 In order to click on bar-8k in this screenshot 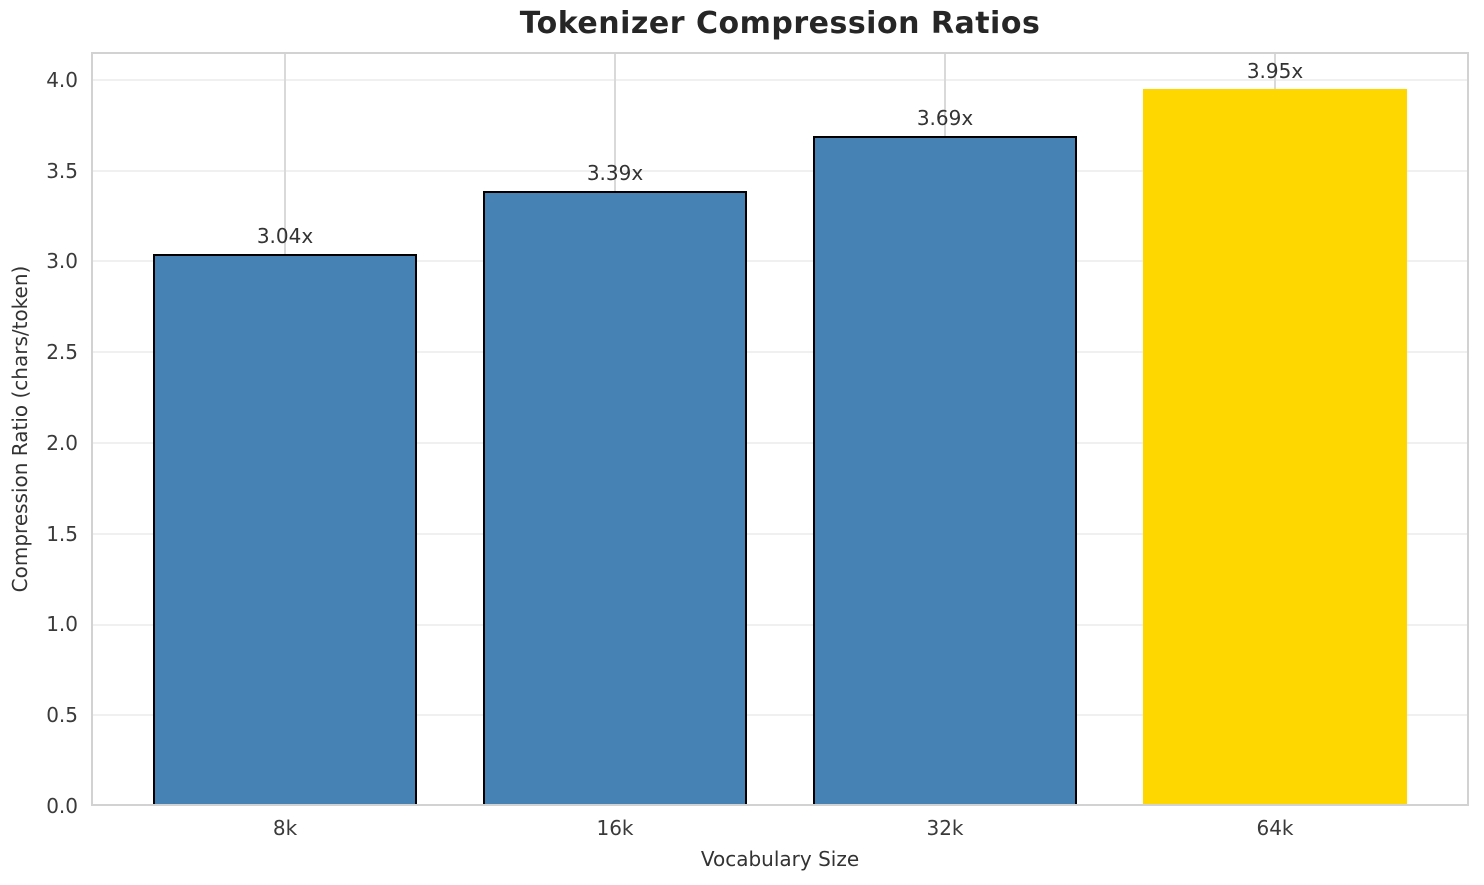, I will do `click(285, 530)`.